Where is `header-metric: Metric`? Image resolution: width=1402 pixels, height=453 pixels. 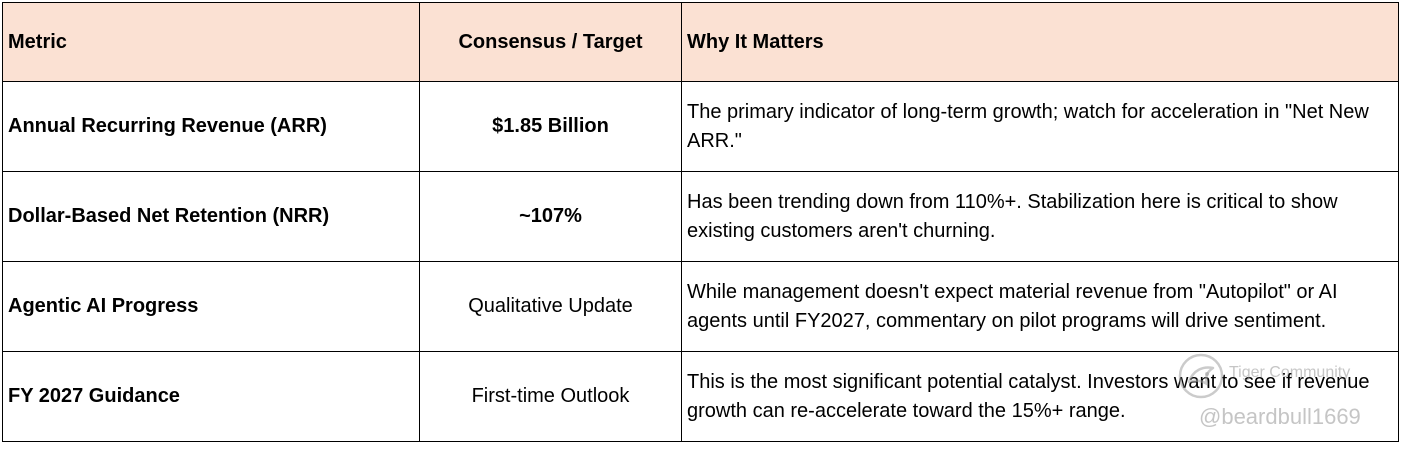
header-metric: Metric is located at coordinates (211, 42).